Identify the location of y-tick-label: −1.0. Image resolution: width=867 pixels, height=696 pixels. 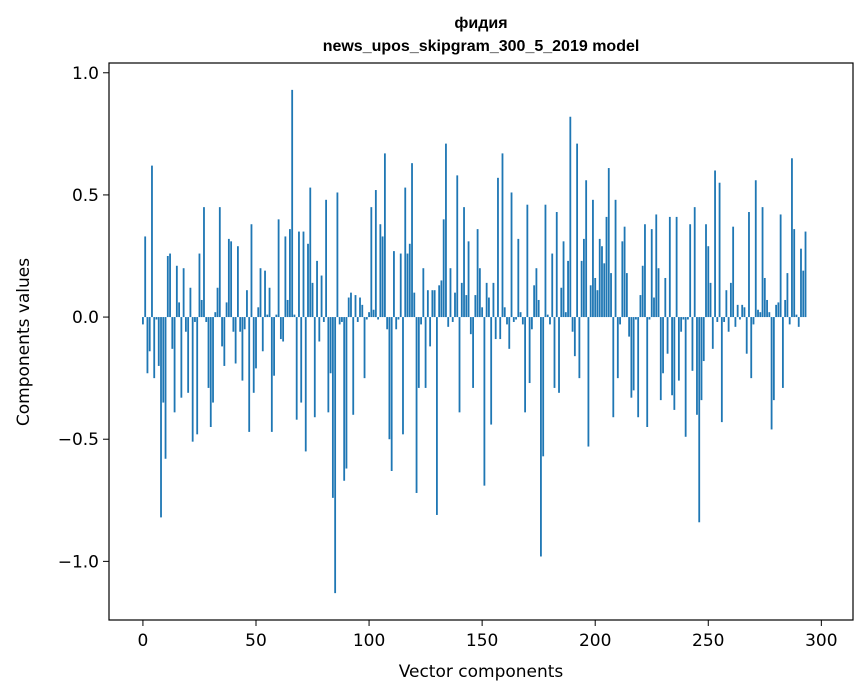
(78, 562).